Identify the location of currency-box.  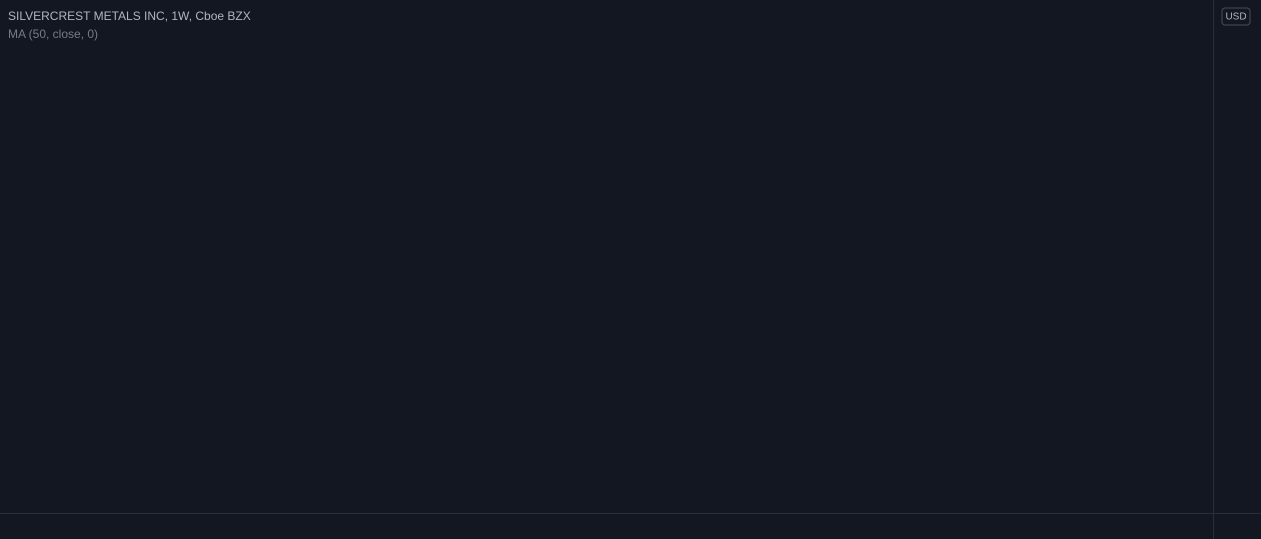
(1236, 16).